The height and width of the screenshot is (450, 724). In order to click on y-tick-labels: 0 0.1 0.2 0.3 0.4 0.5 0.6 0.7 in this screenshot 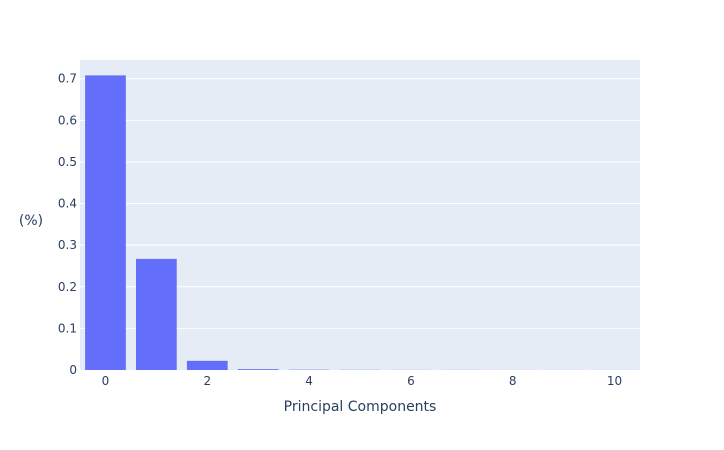, I will do `click(67, 224)`.